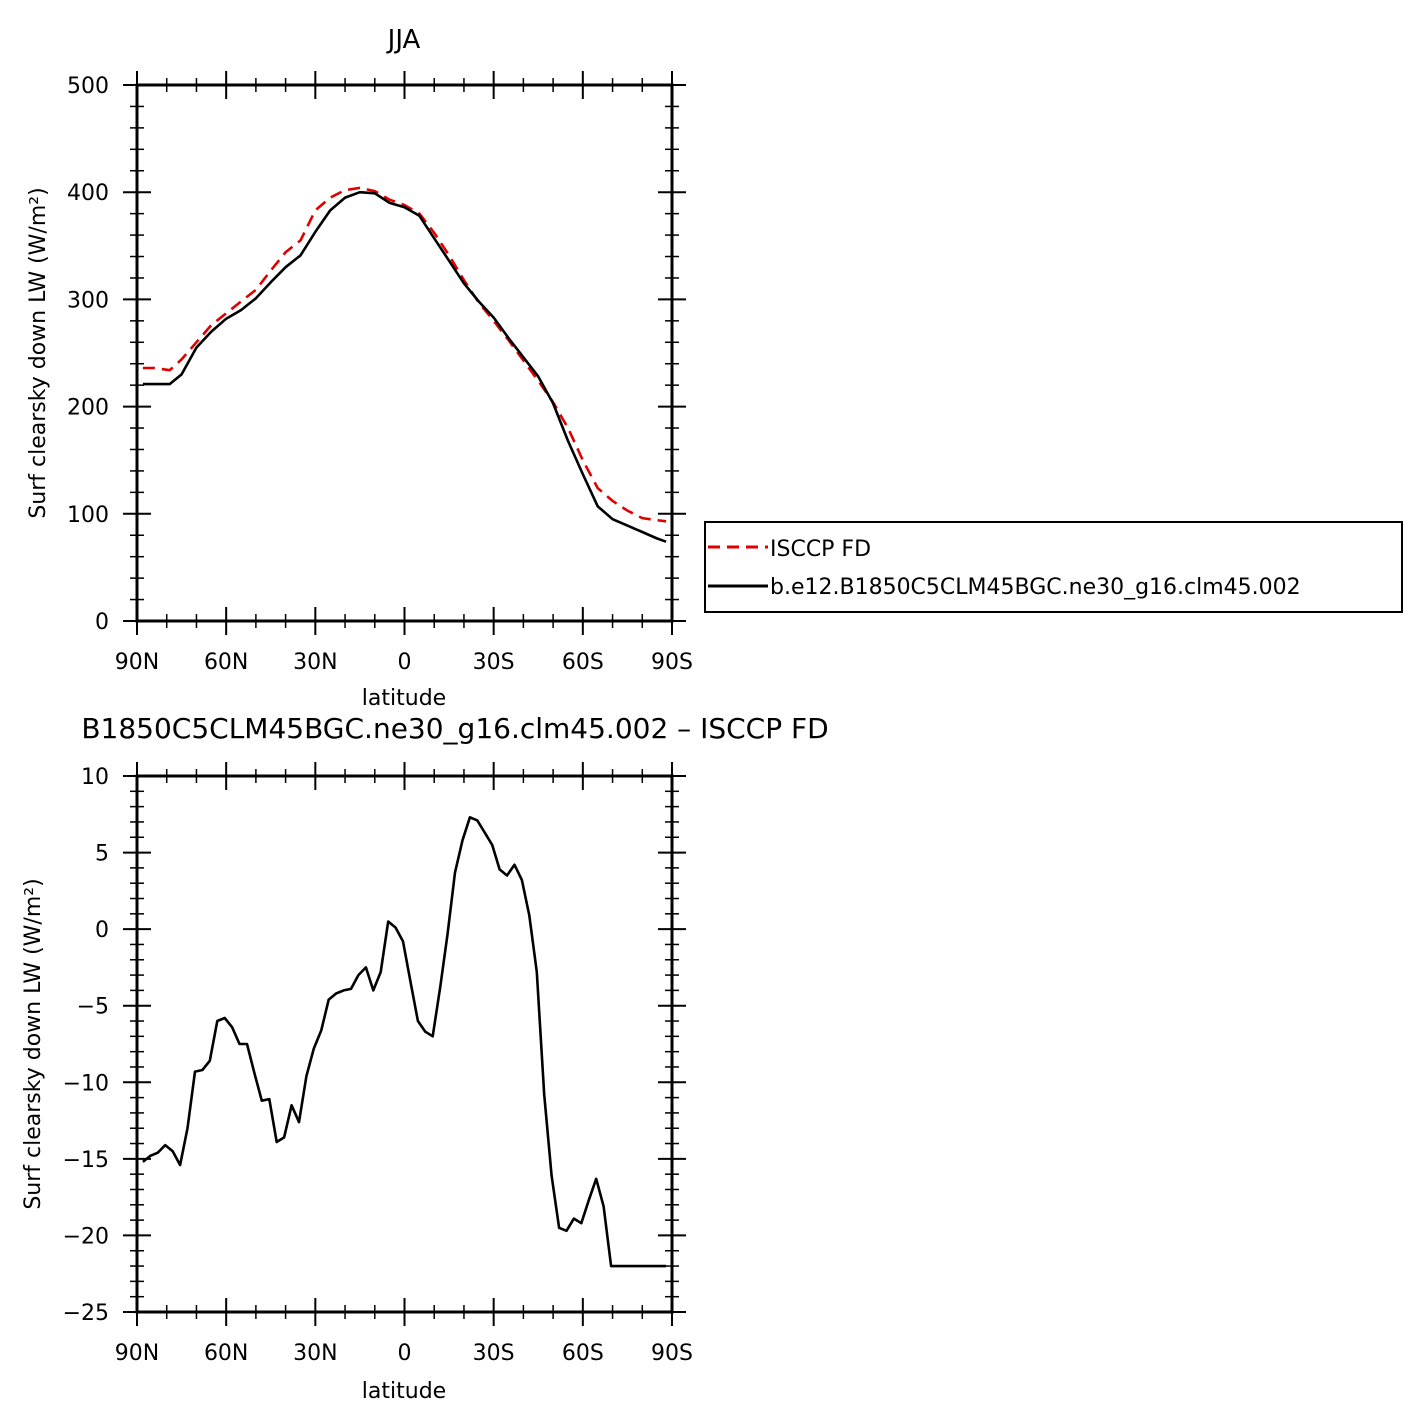  What do you see at coordinates (95, 777) in the screenshot?
I see `y-tick-label: 10` at bounding box center [95, 777].